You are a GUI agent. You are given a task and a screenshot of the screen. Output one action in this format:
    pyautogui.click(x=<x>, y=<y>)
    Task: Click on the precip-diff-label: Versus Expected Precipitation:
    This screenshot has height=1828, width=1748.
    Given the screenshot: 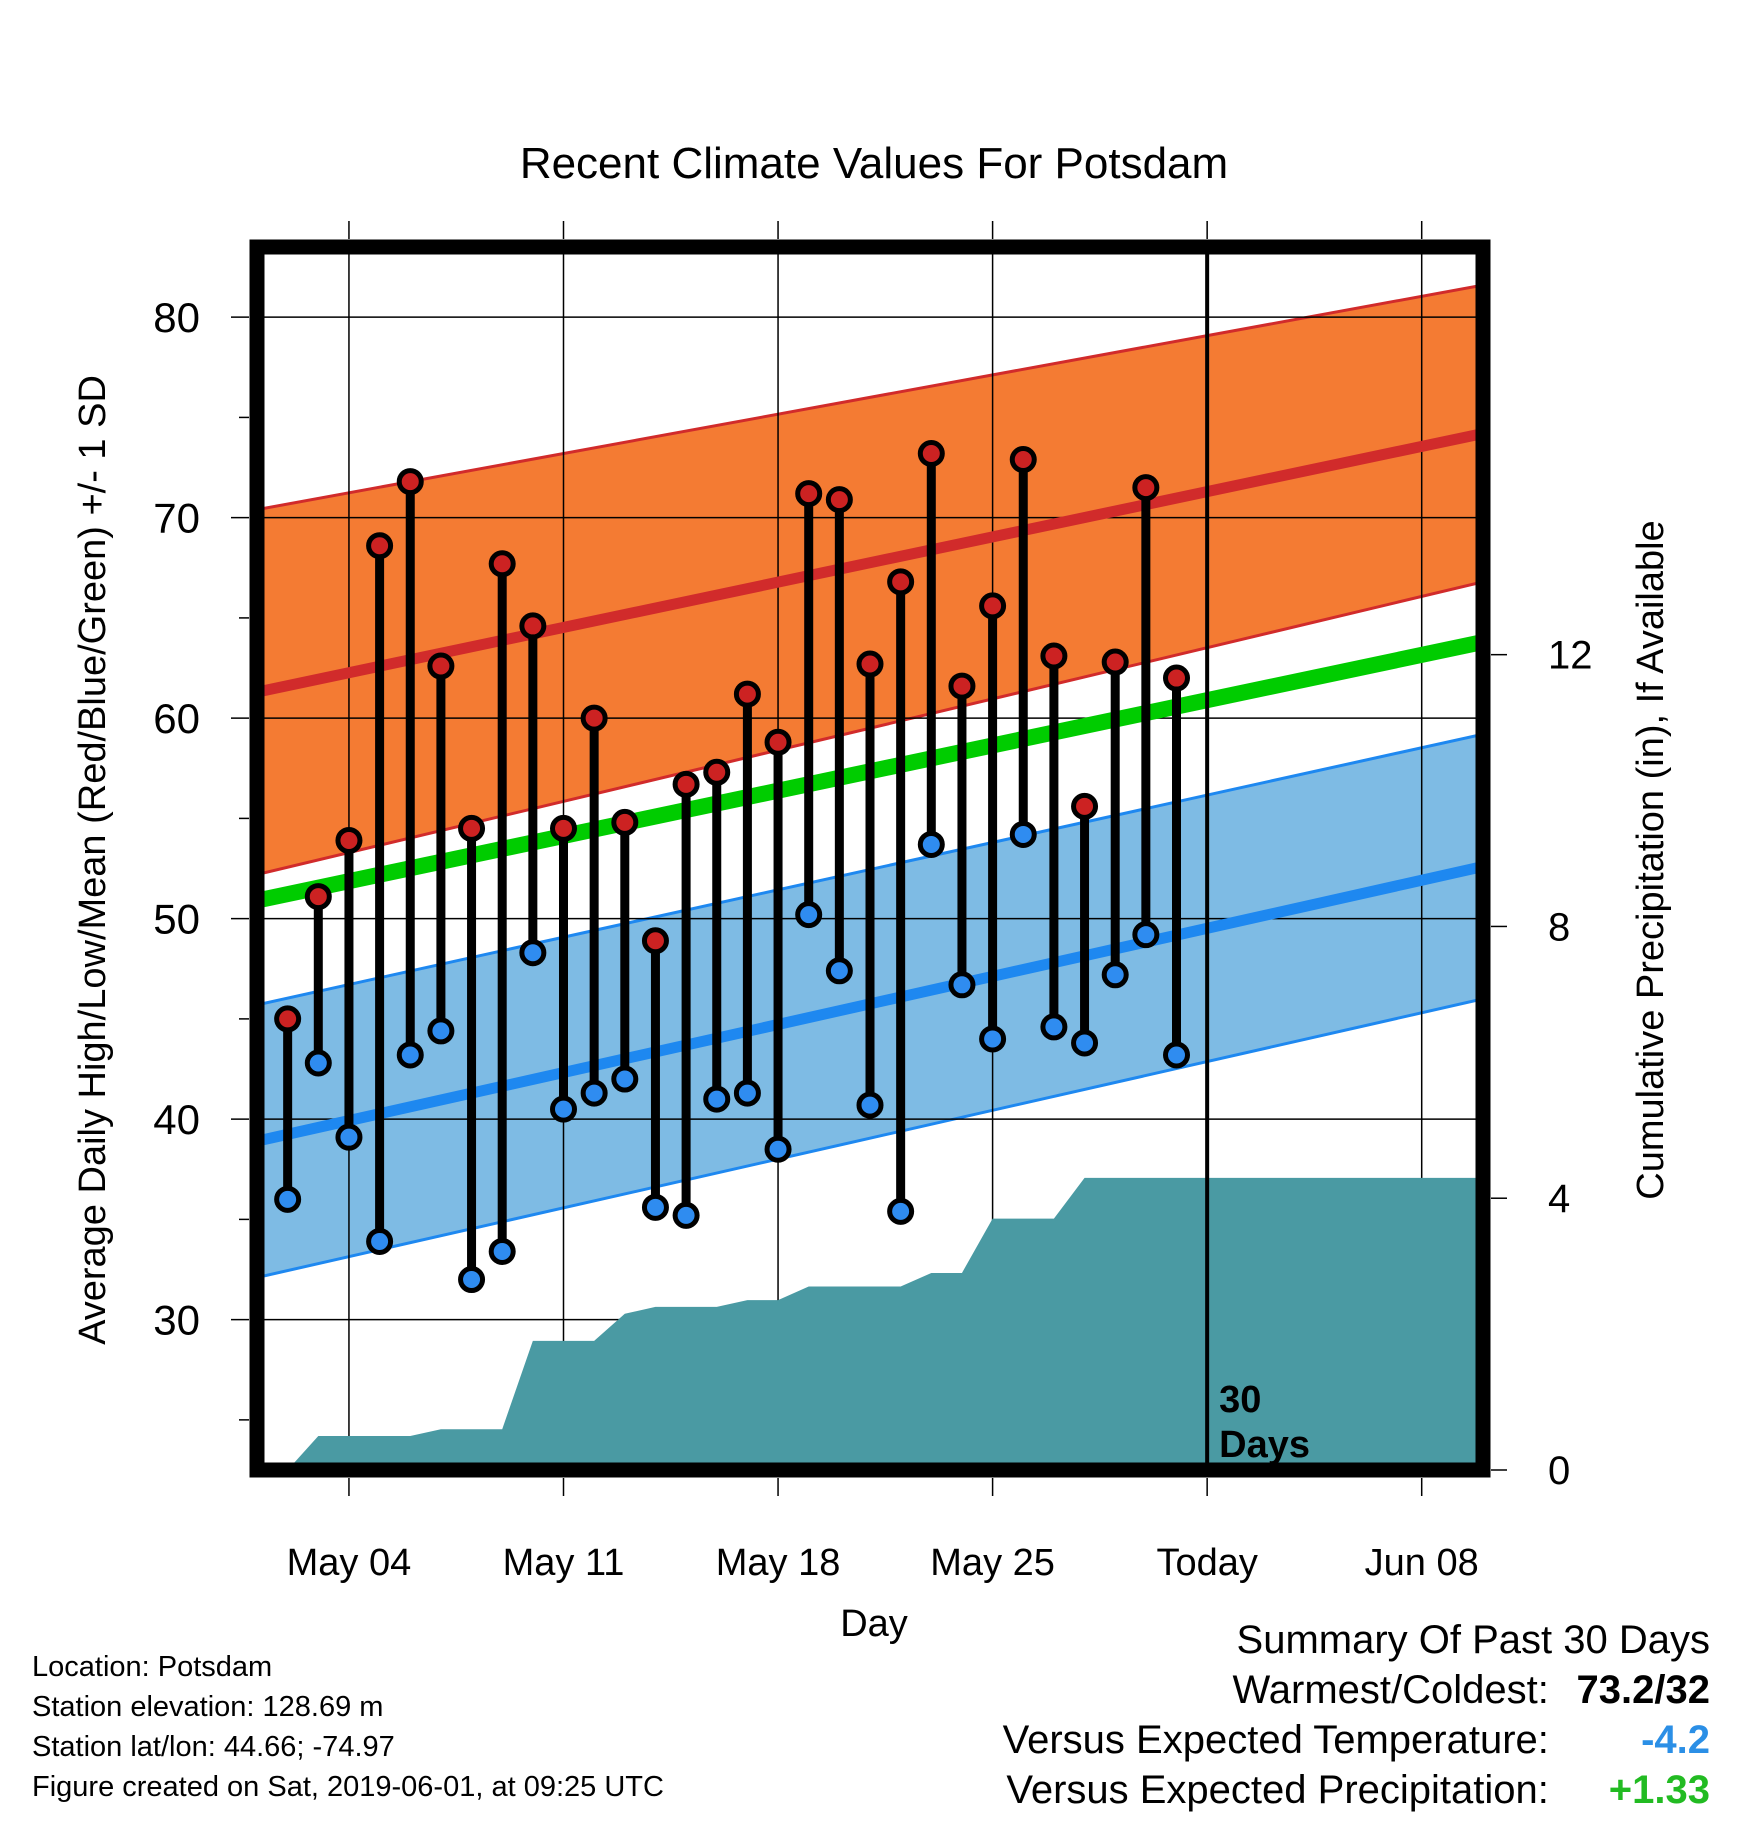 What is the action you would take?
    pyautogui.click(x=1277, y=1790)
    